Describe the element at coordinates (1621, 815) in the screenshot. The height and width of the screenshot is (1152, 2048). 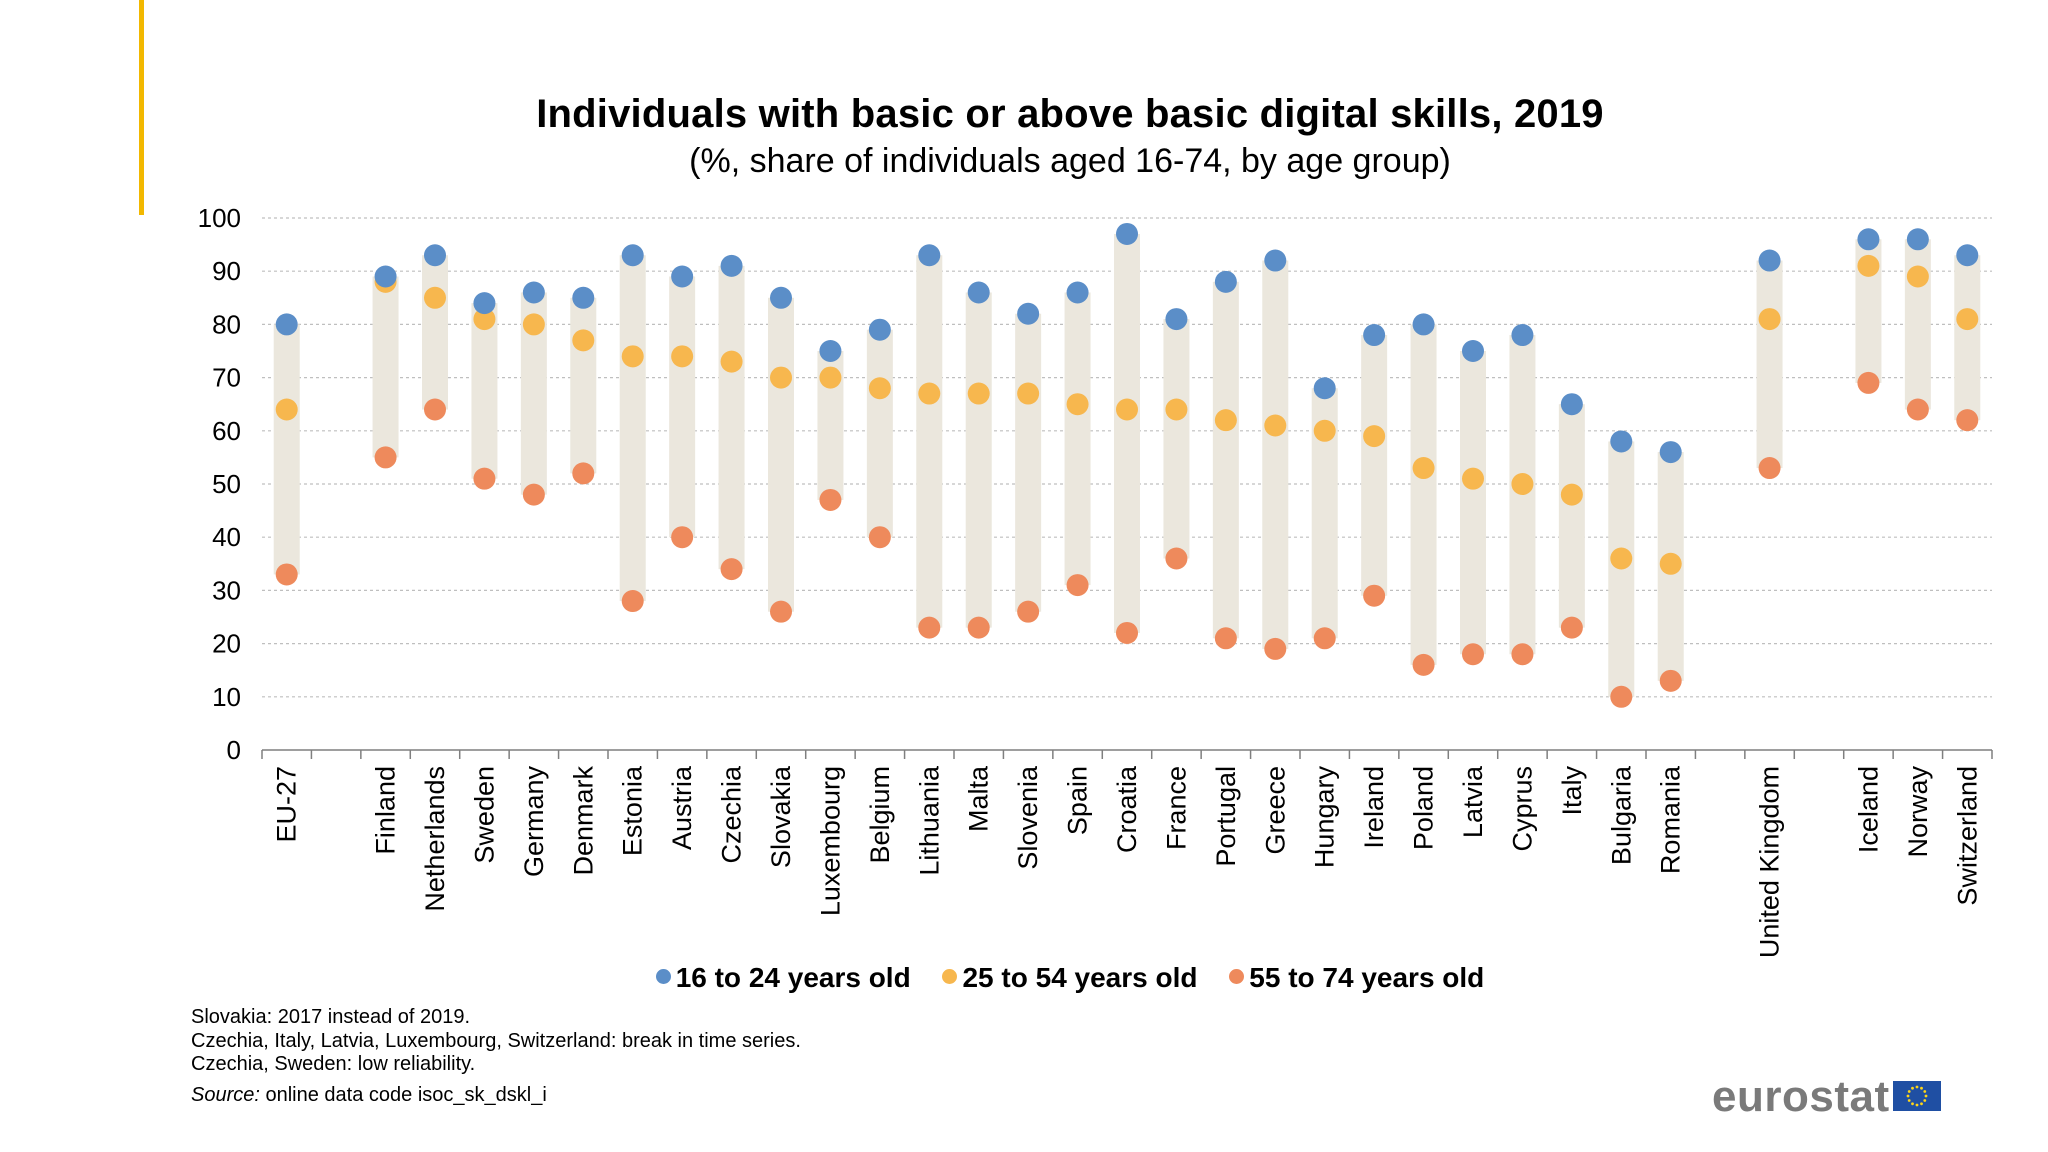
I see `x-tick-label-Bulgaria: Bulgaria` at that location.